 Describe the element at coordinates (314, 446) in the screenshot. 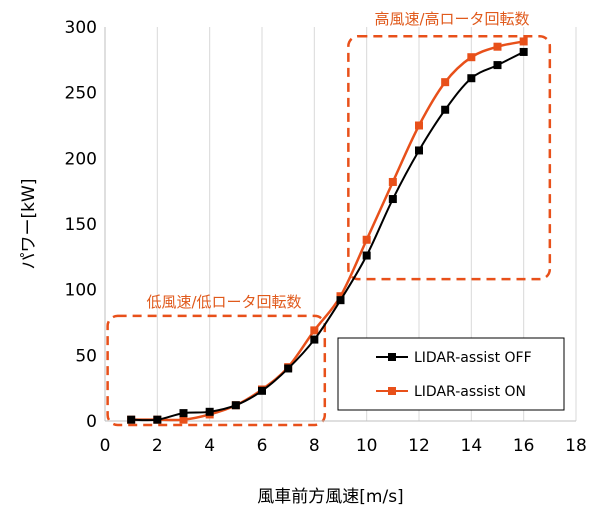

I see `x-tick-label: 8` at that location.